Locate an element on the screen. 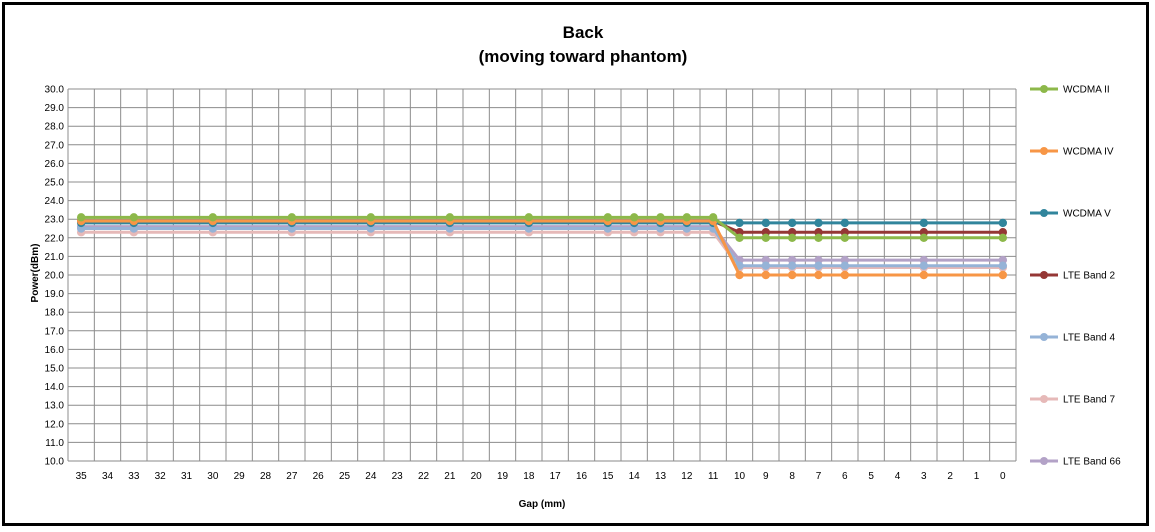 The width and height of the screenshot is (1155, 532). y-tick-label: 20.0 is located at coordinates (55, 276).